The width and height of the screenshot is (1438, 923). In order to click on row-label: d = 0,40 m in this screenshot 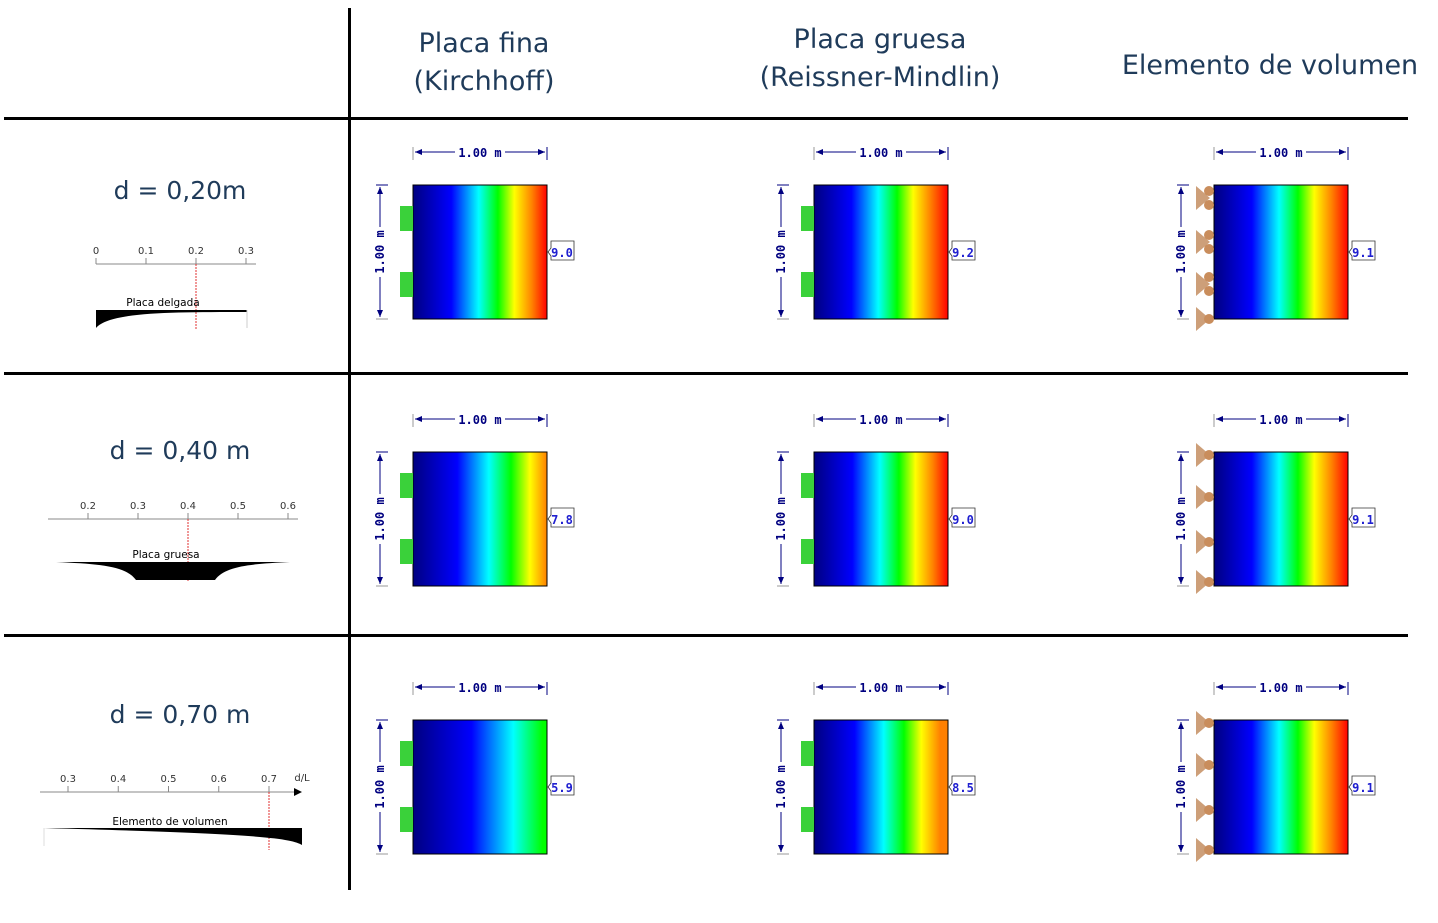, I will do `click(180, 450)`.